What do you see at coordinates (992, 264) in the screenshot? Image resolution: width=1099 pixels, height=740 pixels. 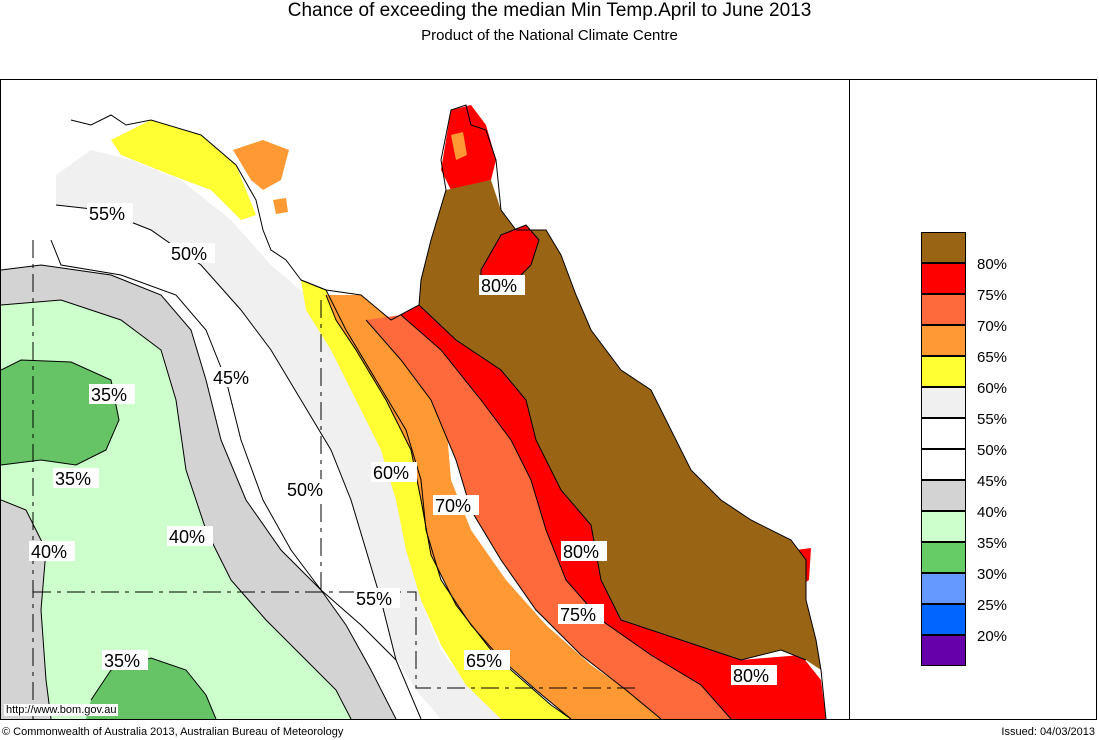 I see `legend-label: 80%` at bounding box center [992, 264].